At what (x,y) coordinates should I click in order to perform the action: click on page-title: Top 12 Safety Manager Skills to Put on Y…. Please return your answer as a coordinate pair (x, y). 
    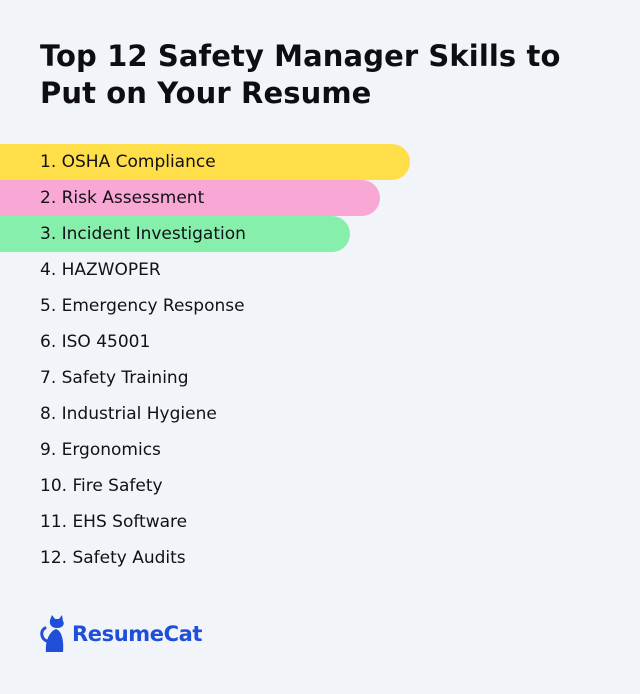
    Looking at the image, I should click on (300, 74).